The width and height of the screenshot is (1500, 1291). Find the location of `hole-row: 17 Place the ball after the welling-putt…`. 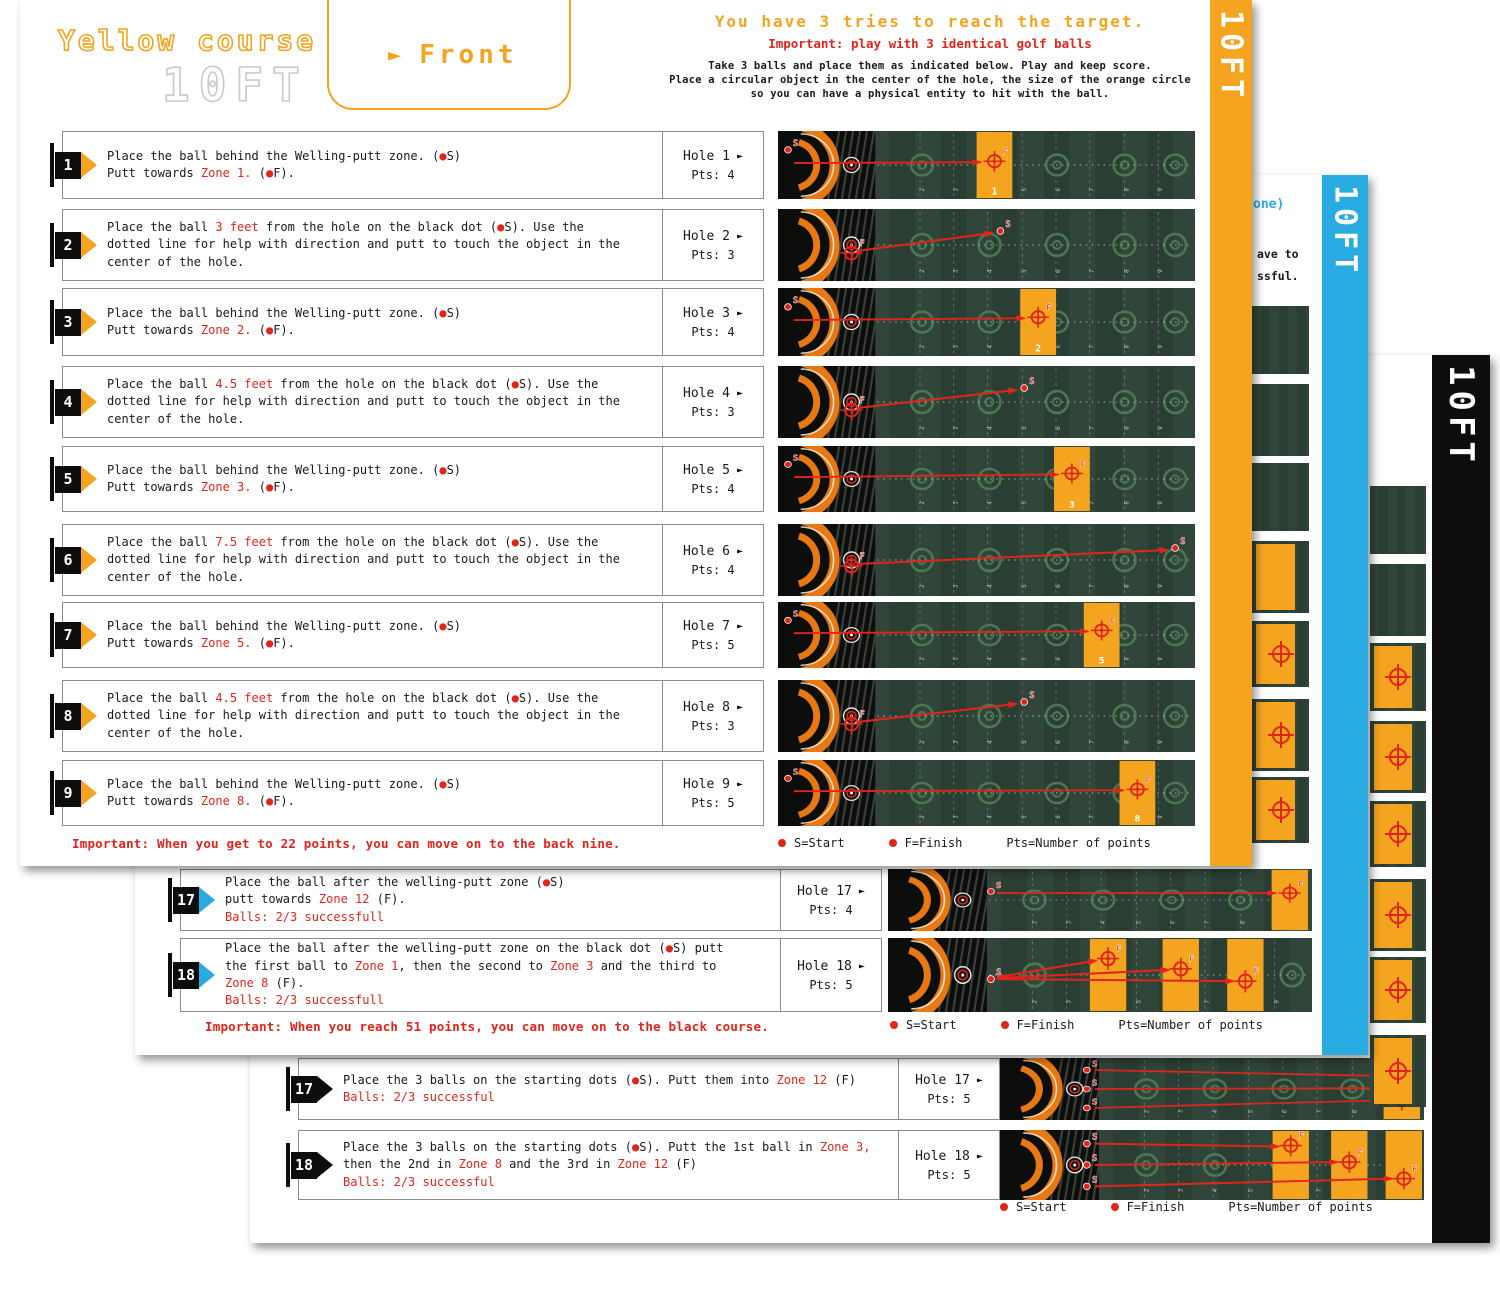

hole-row: 17 Place the ball after the welling-putt… is located at coordinates (744, 900).